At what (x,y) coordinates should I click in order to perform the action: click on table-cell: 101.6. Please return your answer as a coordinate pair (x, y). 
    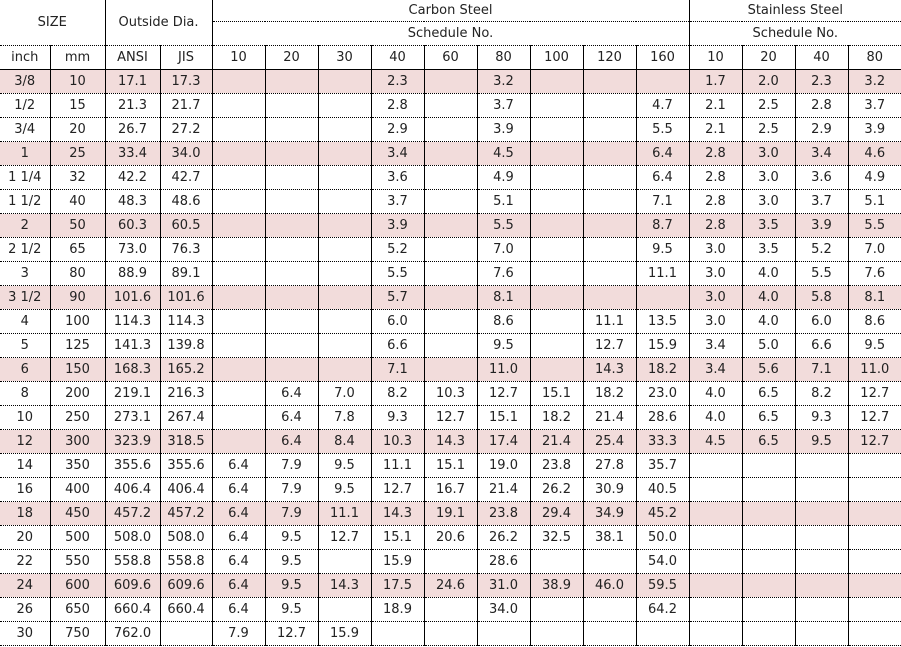
    Looking at the image, I should click on (133, 297).